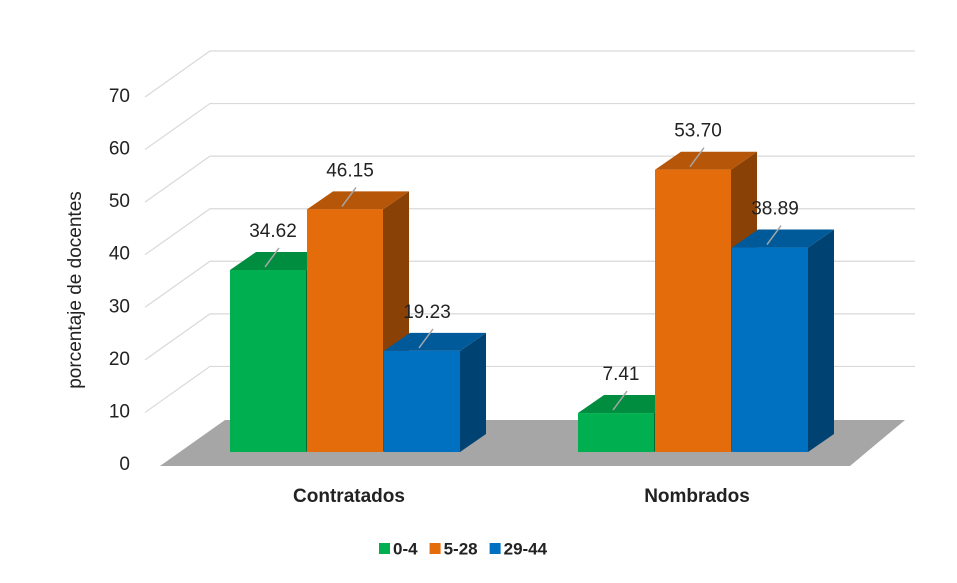  Describe the element at coordinates (405, 548) in the screenshot. I see `legend-label: 0-4` at that location.